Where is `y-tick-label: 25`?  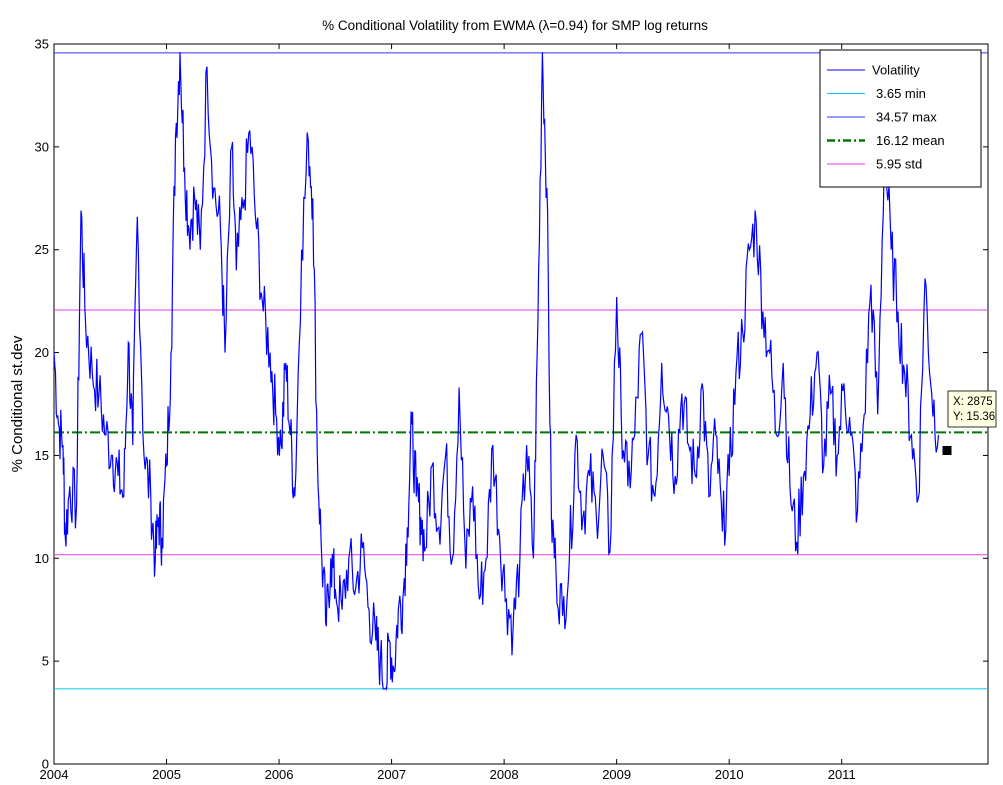
y-tick-label: 25 is located at coordinates (42, 249).